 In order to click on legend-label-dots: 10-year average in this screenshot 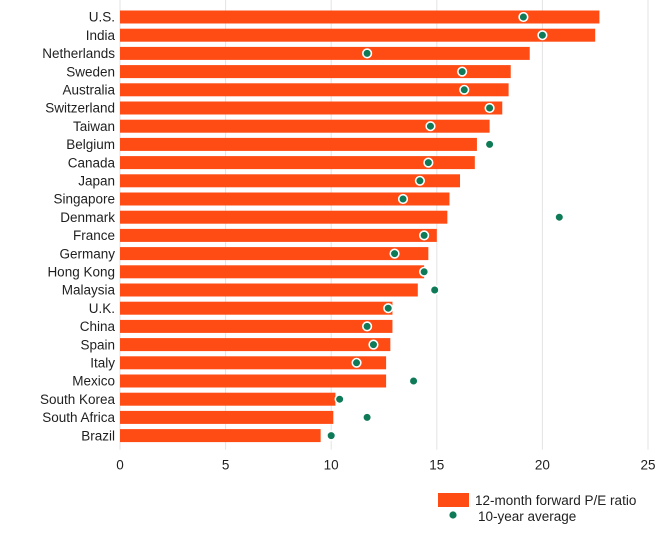, I will do `click(527, 516)`.